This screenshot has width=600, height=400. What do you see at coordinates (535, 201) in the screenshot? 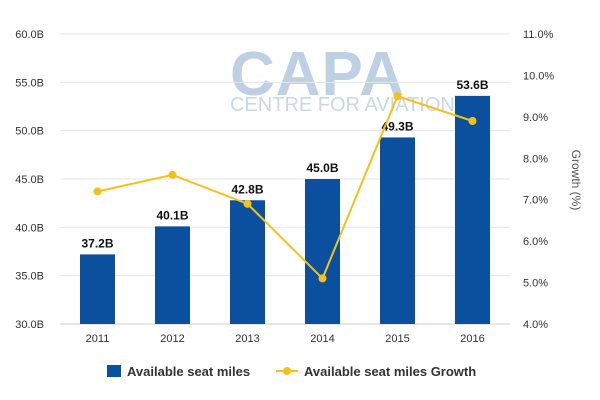
I see `right-tick-label: 7.0%` at bounding box center [535, 201].